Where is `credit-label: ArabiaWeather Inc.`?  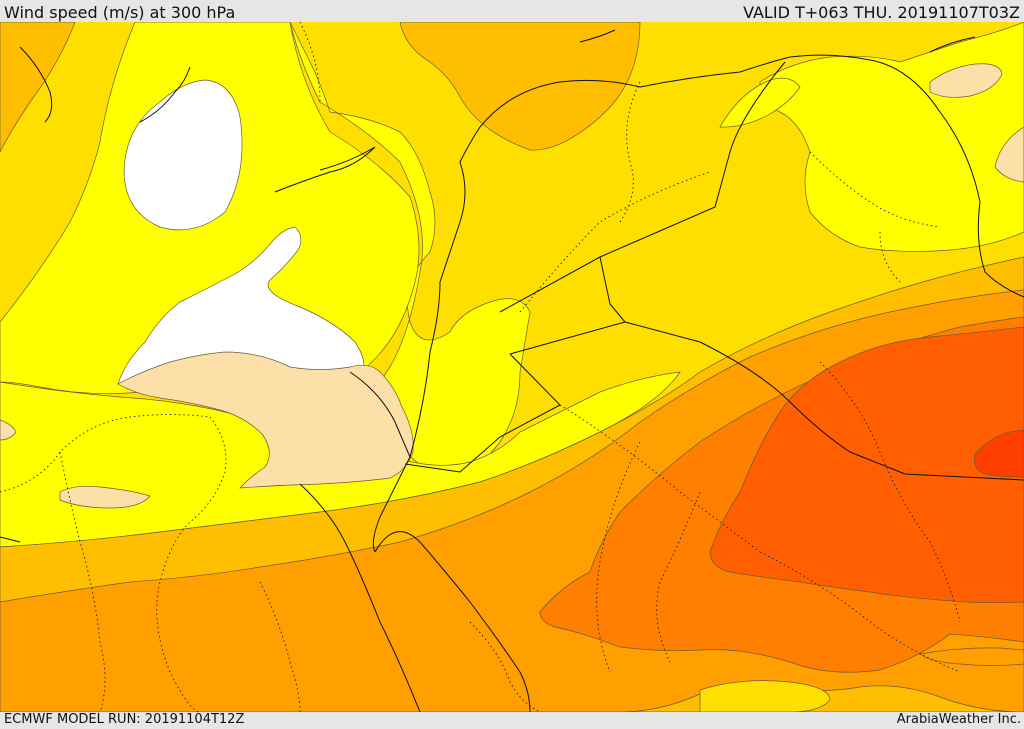 credit-label: ArabiaWeather Inc. is located at coordinates (958, 719).